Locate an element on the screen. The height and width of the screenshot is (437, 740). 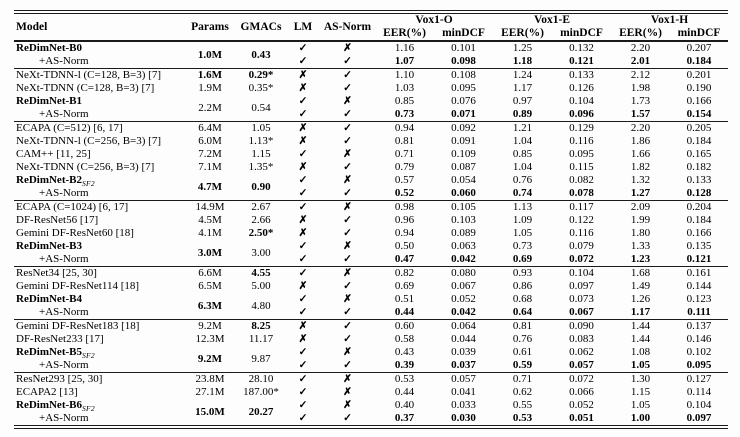
model-cell: ECAPA2 [13] is located at coordinates (47, 392).